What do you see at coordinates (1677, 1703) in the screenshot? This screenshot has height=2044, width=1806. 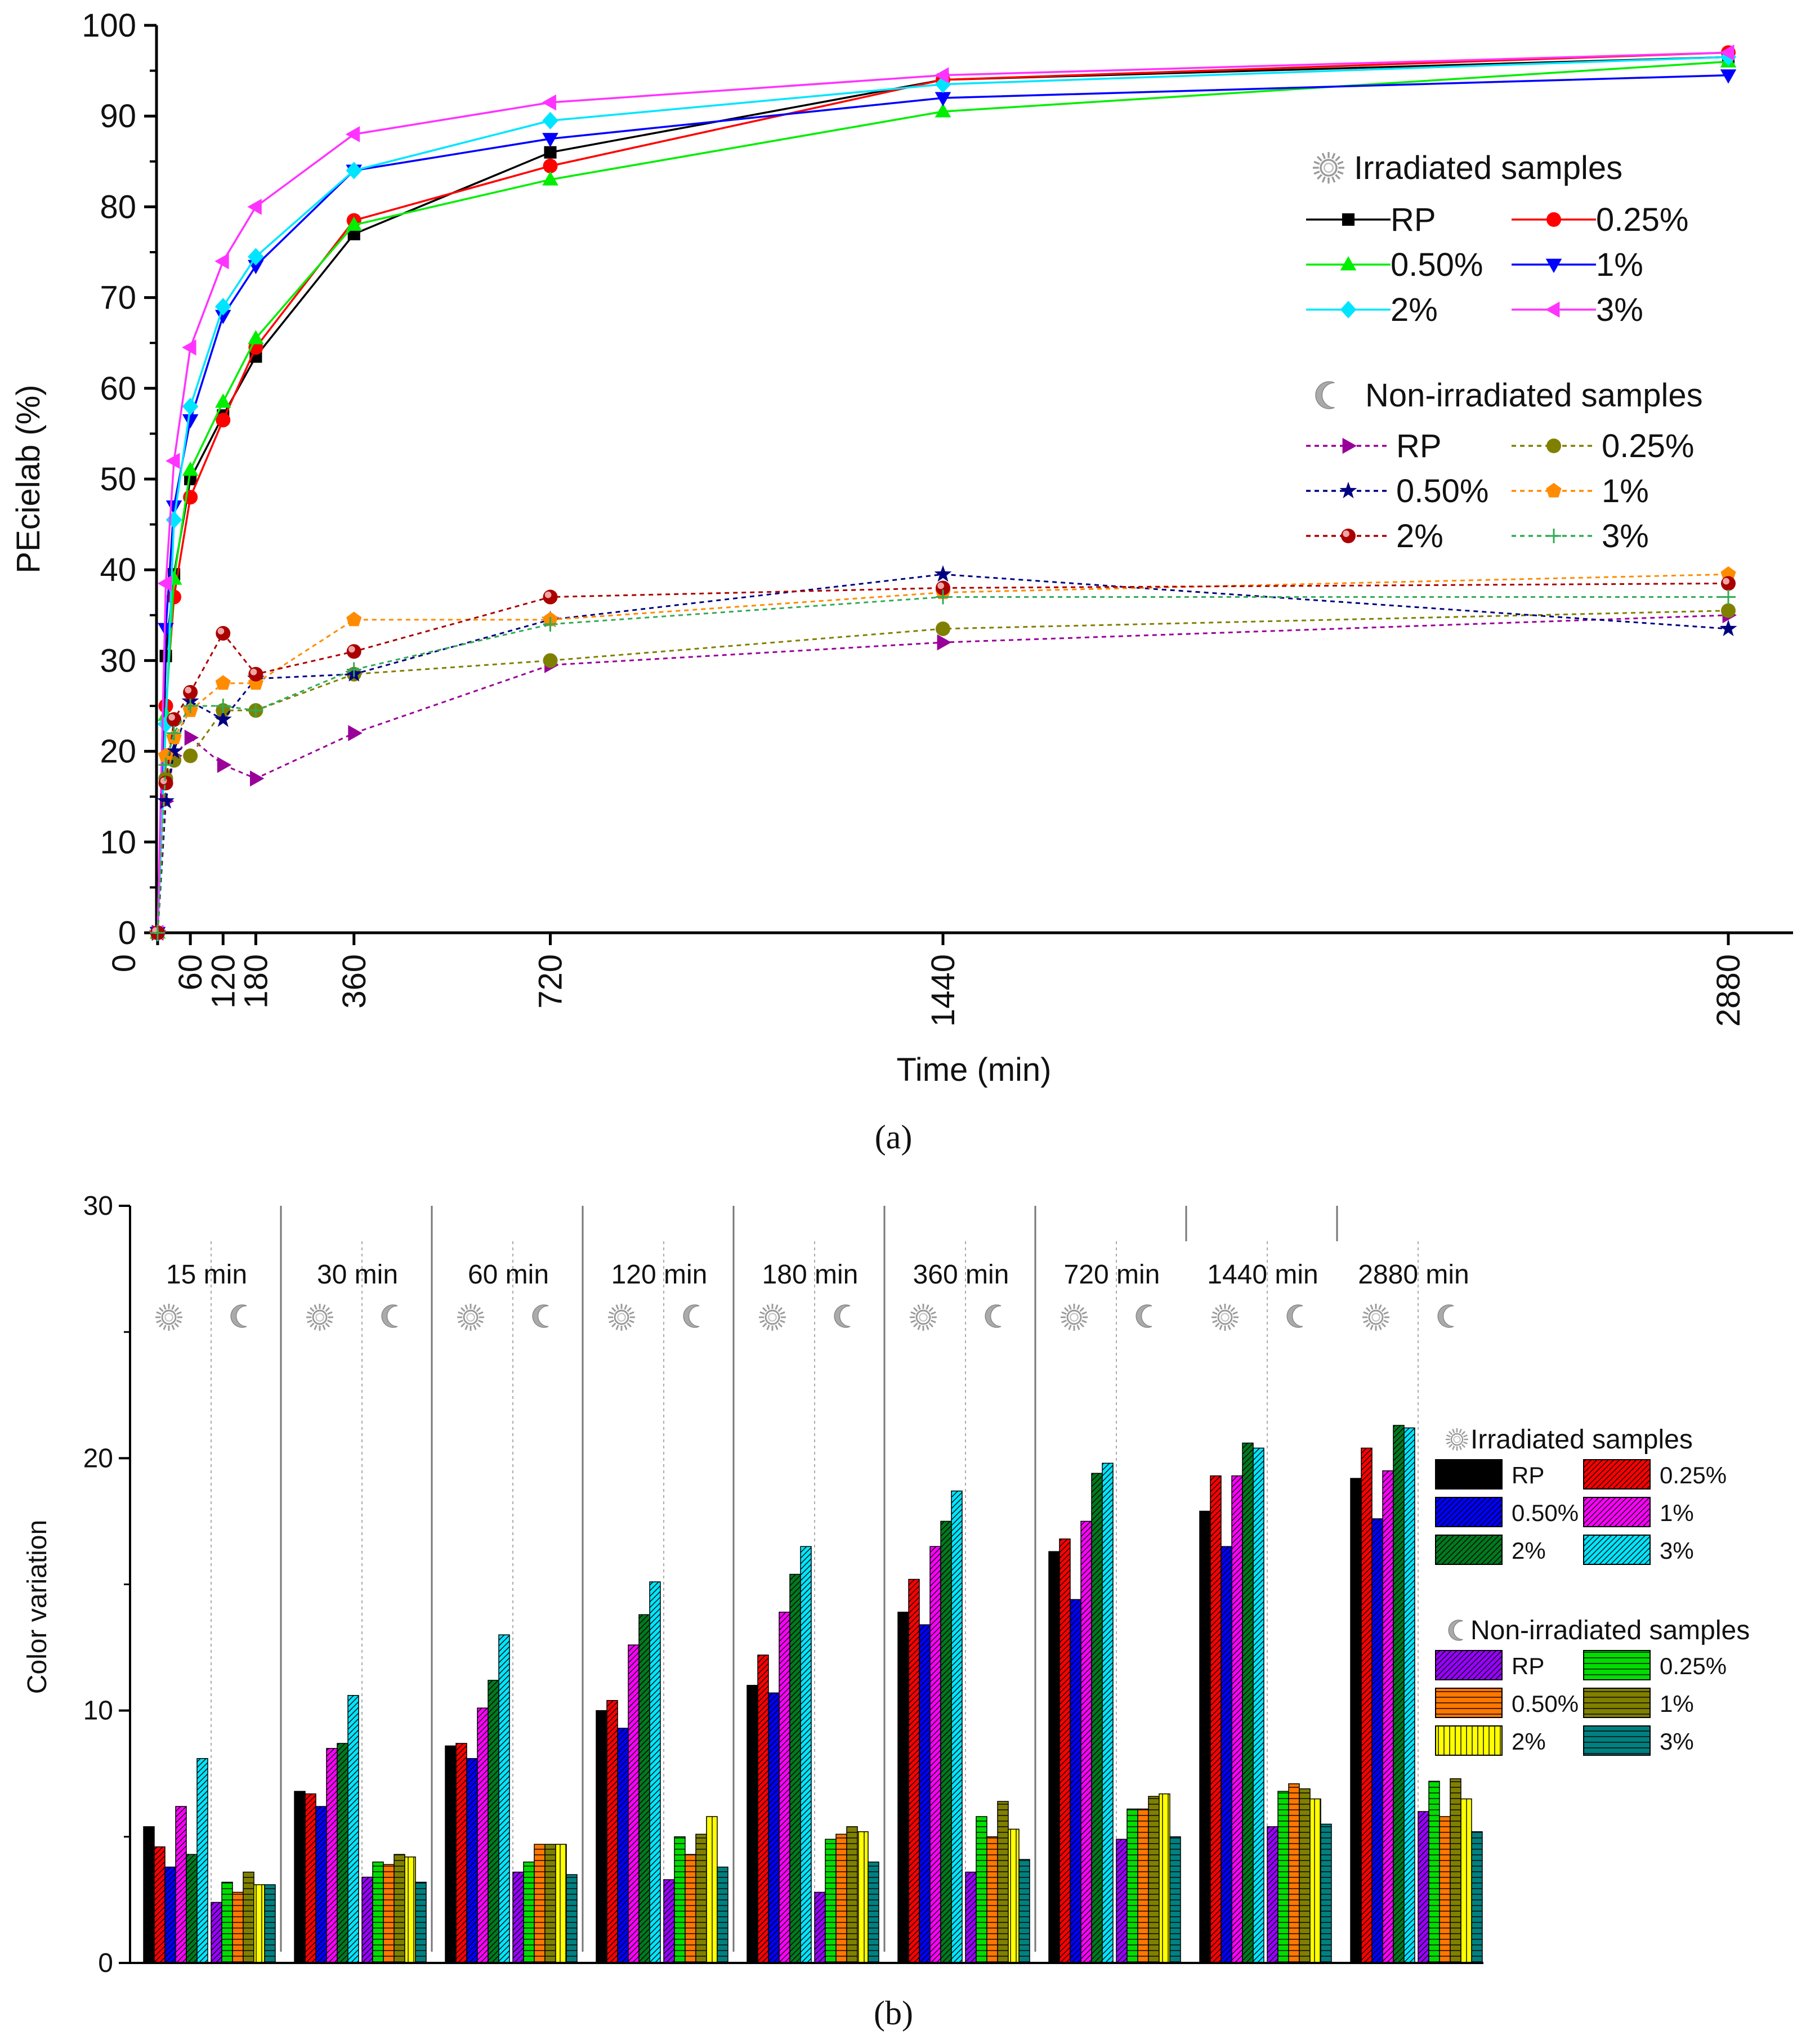 I see `panel-b-legend-label: 1%` at bounding box center [1677, 1703].